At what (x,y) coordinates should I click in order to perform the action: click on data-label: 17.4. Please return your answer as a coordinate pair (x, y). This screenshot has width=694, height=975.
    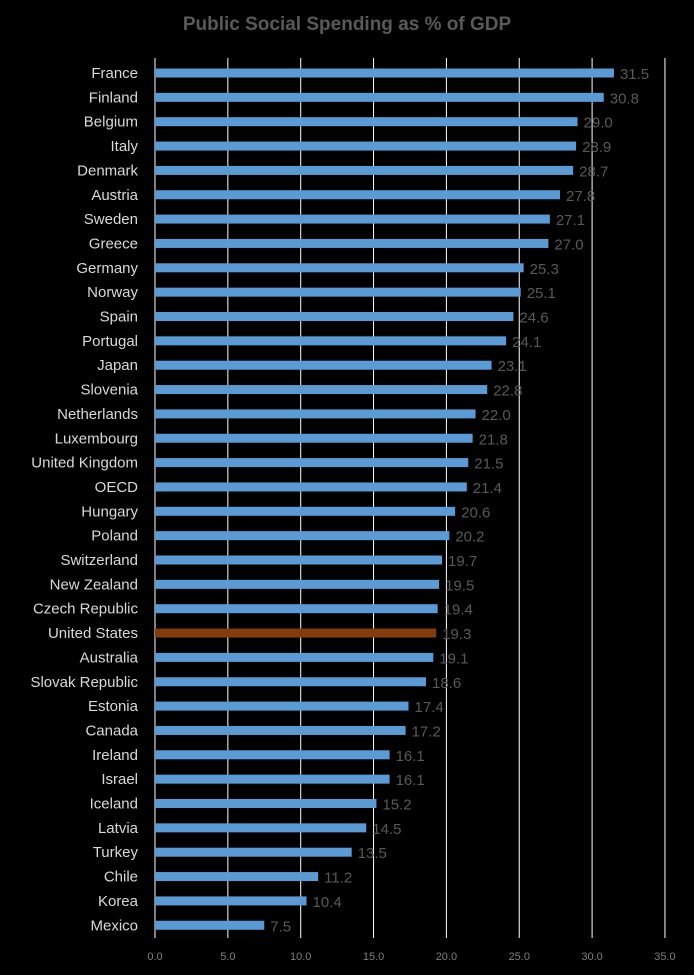
    Looking at the image, I should click on (429, 707).